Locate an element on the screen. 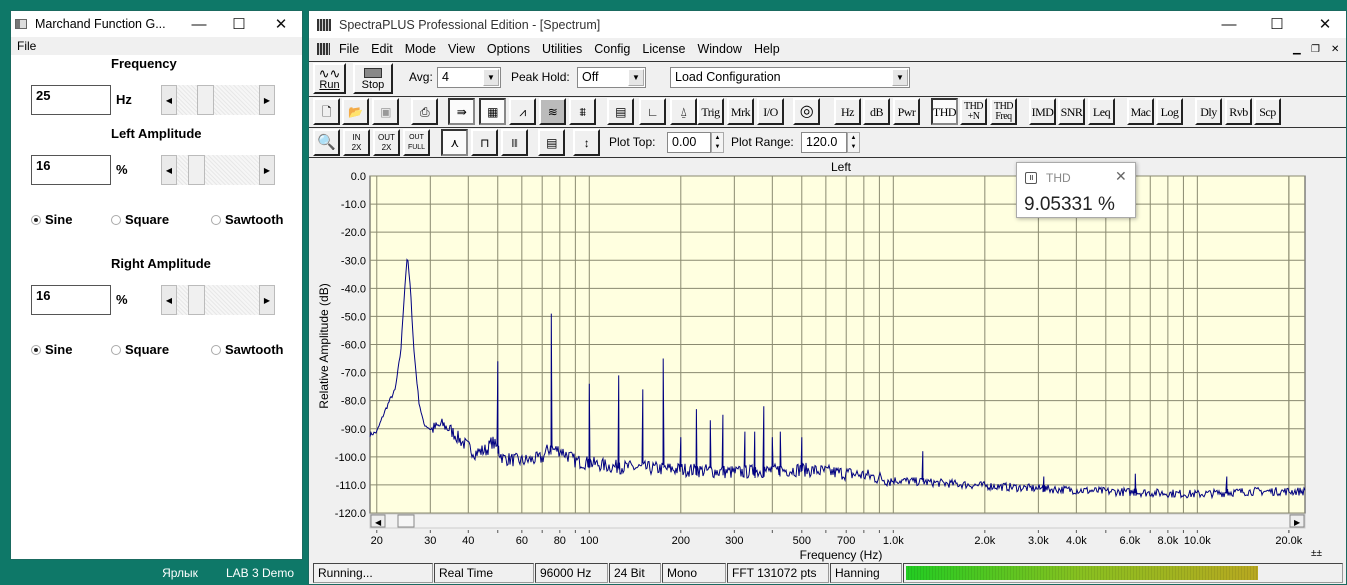 The width and height of the screenshot is (1347, 585). spectrogram-icon: ≋ is located at coordinates (552, 111).